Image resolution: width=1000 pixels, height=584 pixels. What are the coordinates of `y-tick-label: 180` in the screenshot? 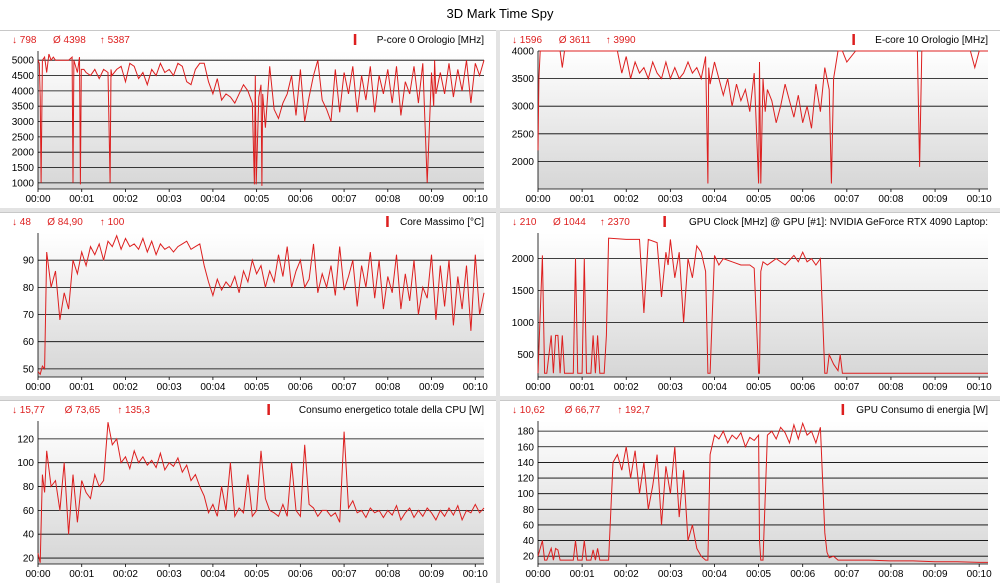 It's located at (525, 432).